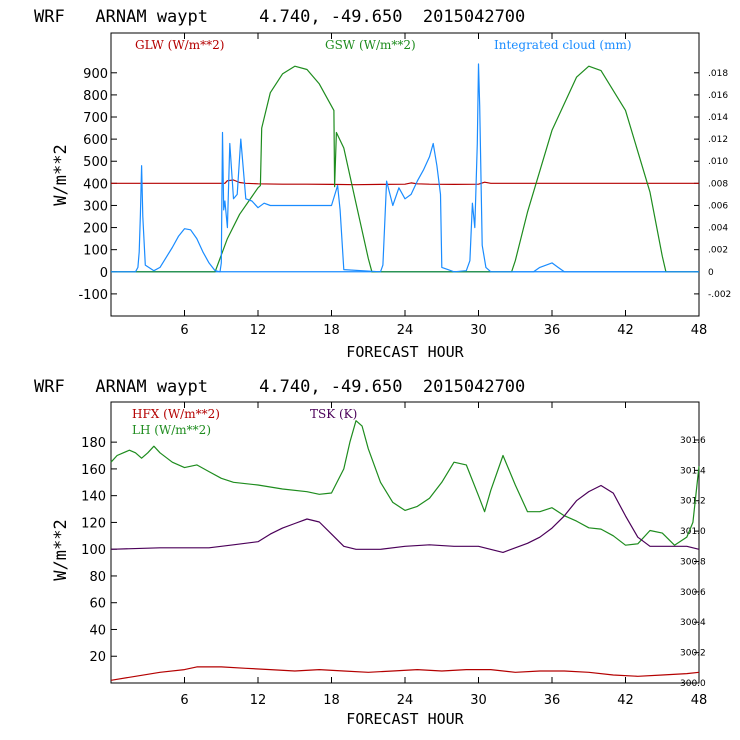  Describe the element at coordinates (171, 430) in the screenshot. I see `legend-lh: LH (W/m**2)` at that location.